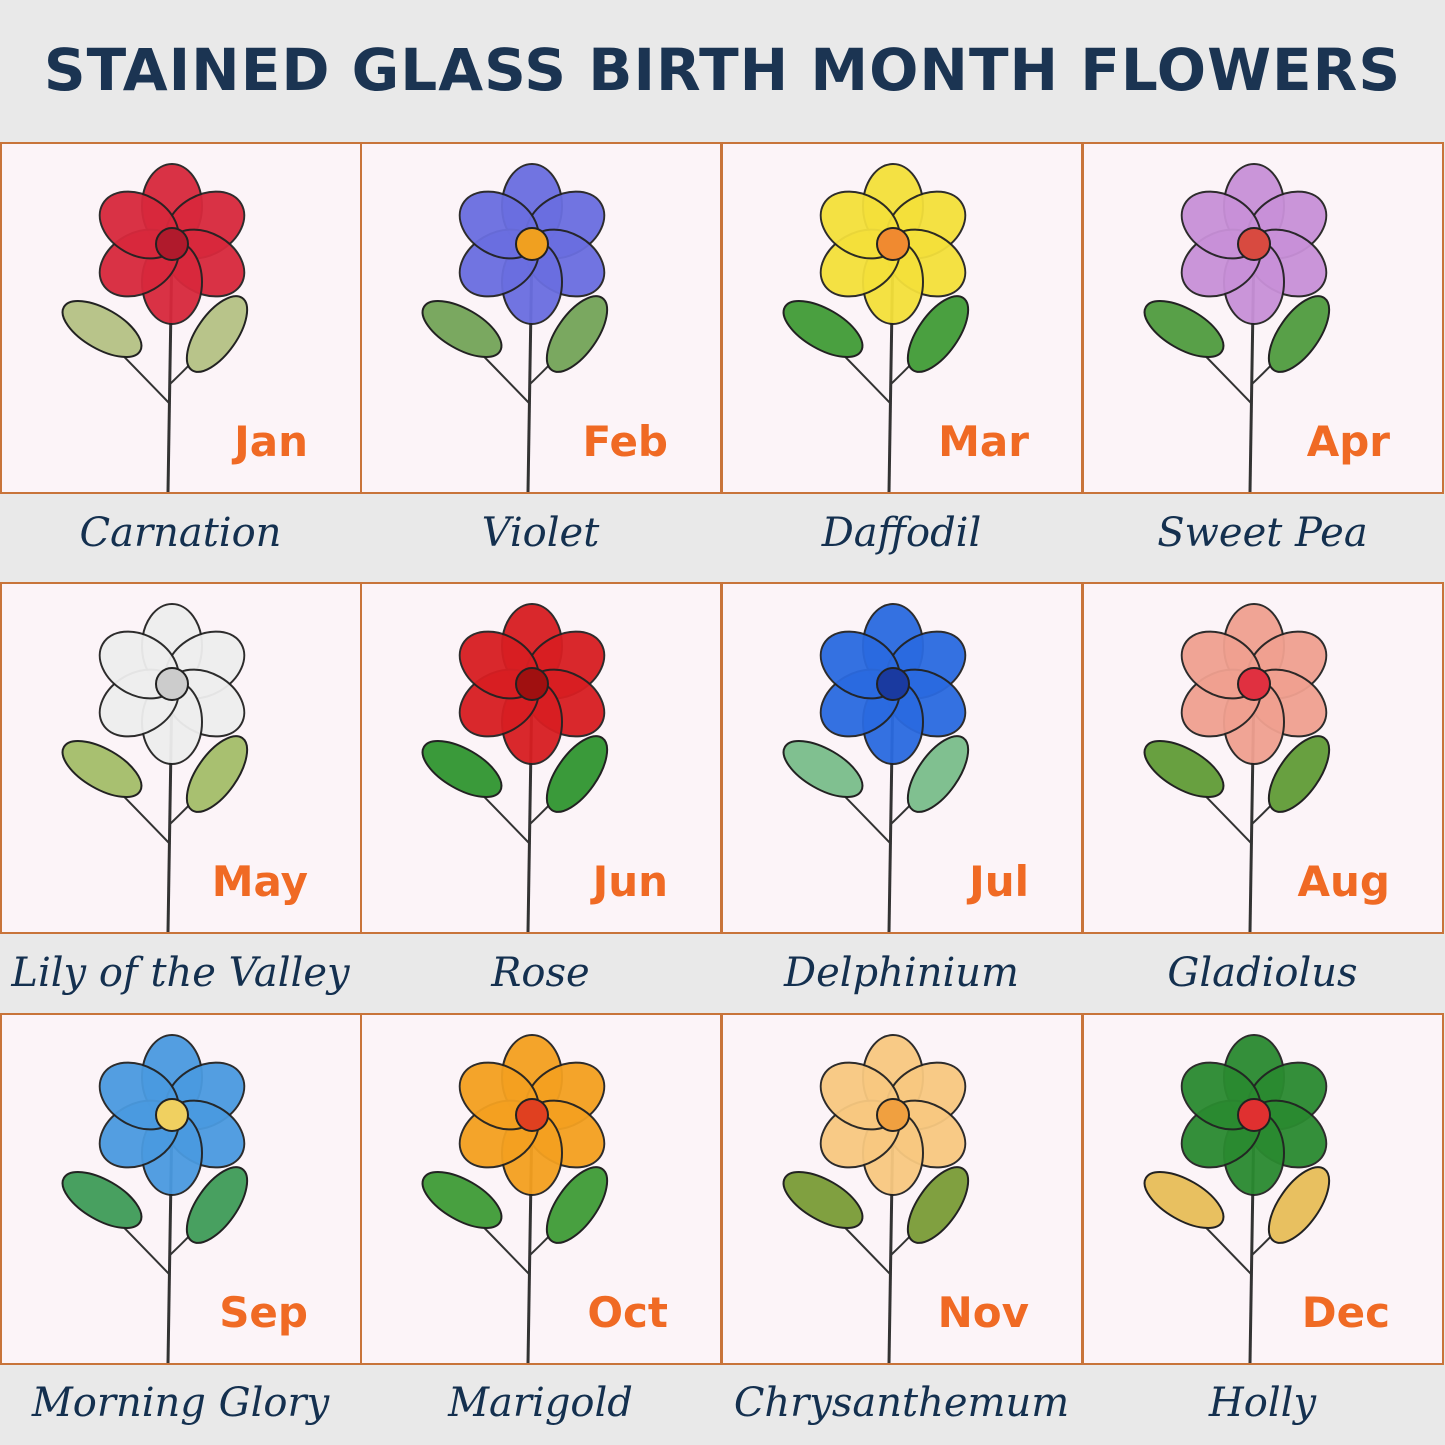 This screenshot has width=1445, height=1445. What do you see at coordinates (540, 973) in the screenshot?
I see `flower-name: Rose` at bounding box center [540, 973].